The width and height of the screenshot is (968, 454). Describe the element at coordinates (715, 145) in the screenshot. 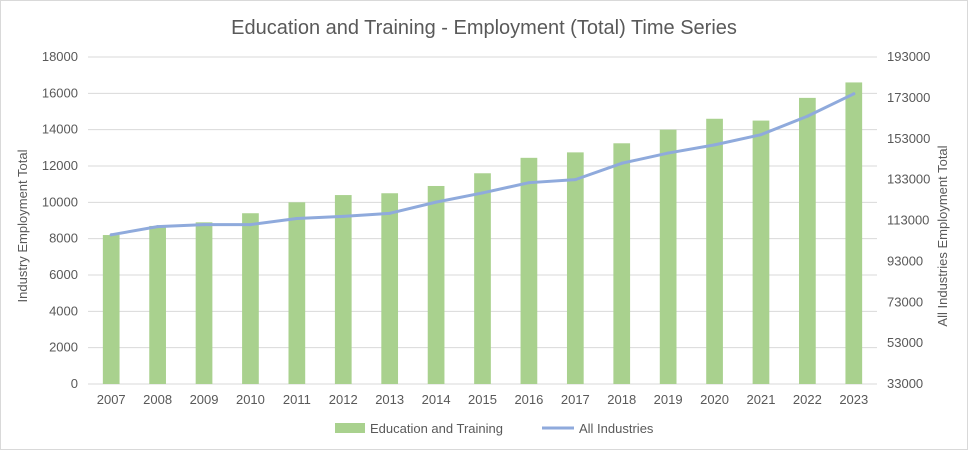

I see `line-point-2020` at that location.